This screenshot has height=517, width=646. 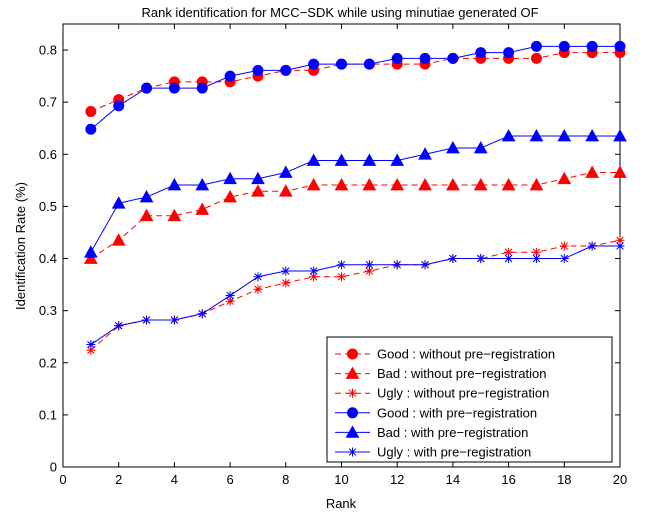 What do you see at coordinates (48, 258) in the screenshot?
I see `y-tick-label: 0.4` at bounding box center [48, 258].